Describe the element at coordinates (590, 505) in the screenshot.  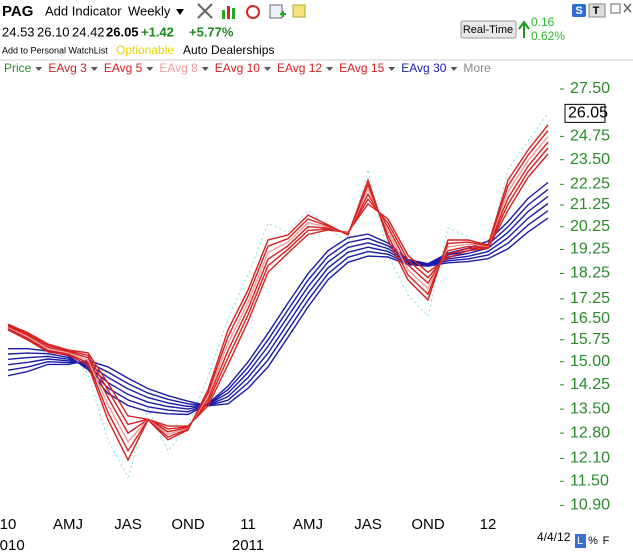
I see `y-tick-label: 10.90` at that location.